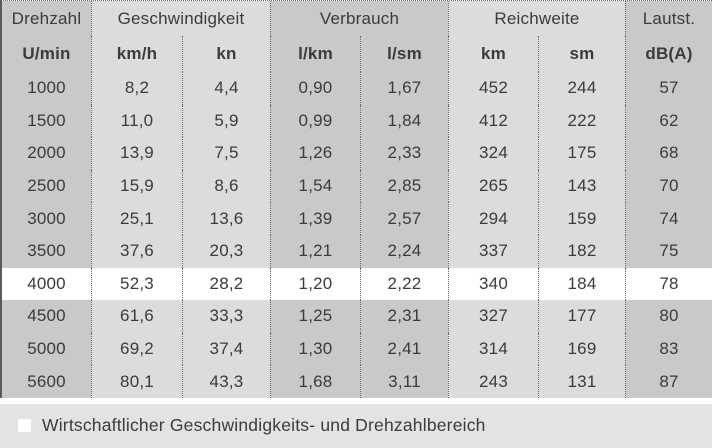  What do you see at coordinates (136, 186) in the screenshot?
I see `table-cell: 15,9` at bounding box center [136, 186].